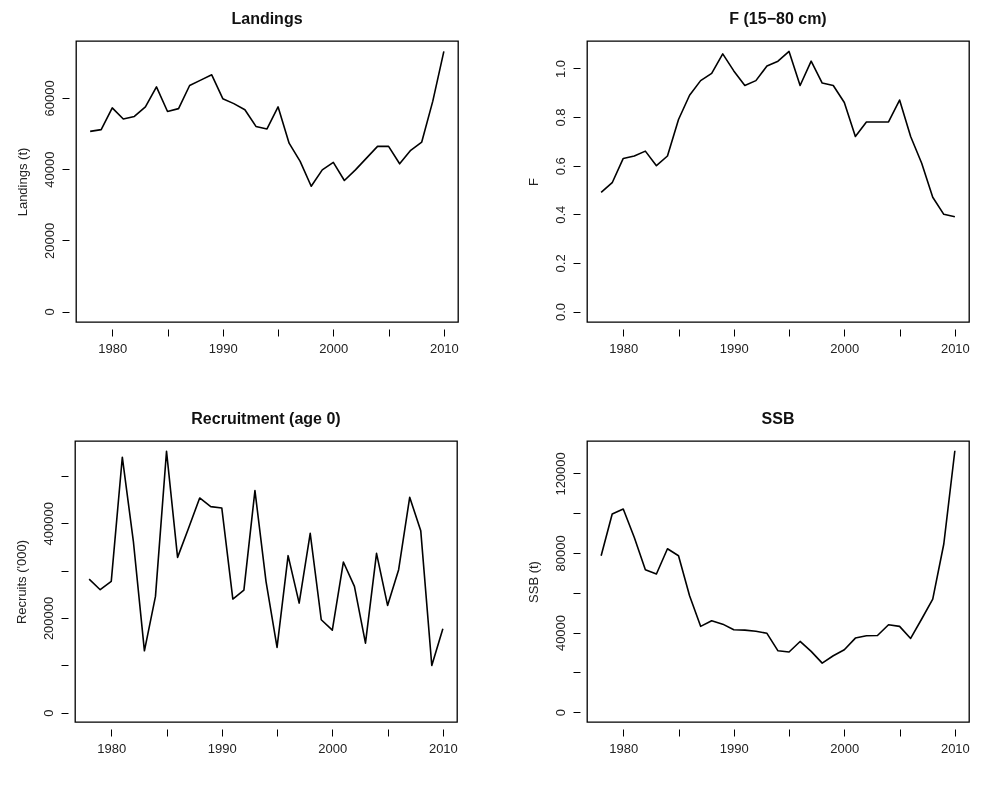 This screenshot has height=792, width=1004. I want to click on chart-title: SSB, so click(778, 418).